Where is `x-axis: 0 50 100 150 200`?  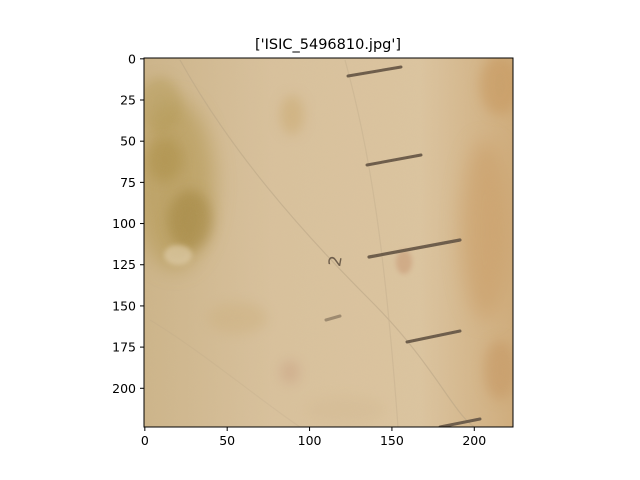 x-axis: 0 50 100 150 200 is located at coordinates (313, 437).